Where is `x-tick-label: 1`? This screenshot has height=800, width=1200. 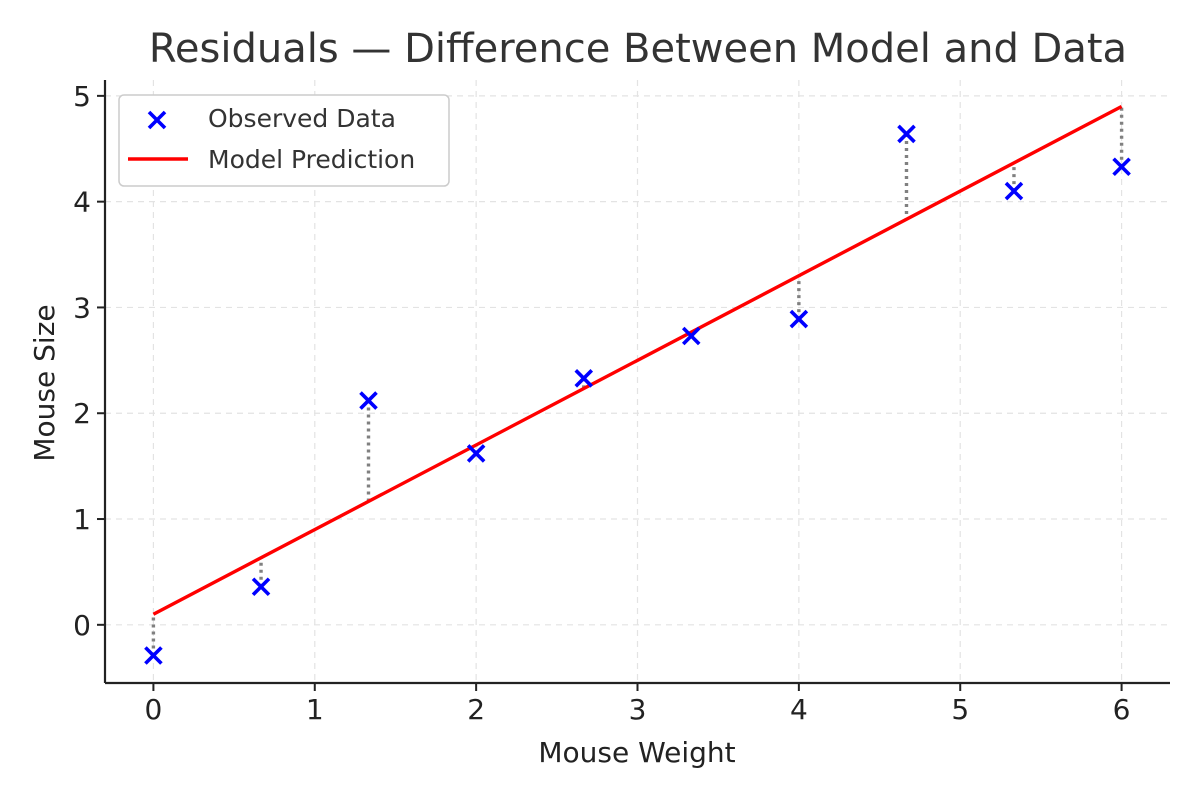 x-tick-label: 1 is located at coordinates (315, 709).